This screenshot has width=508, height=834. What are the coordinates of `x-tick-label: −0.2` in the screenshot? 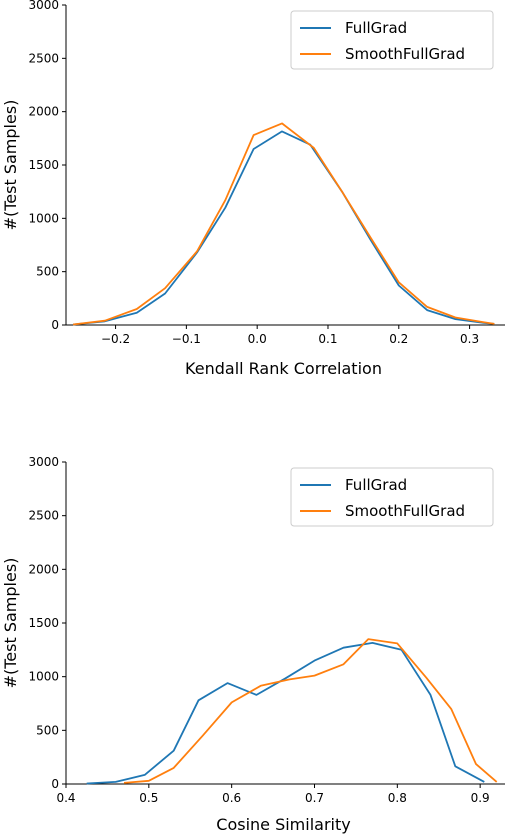 It's located at (115, 339).